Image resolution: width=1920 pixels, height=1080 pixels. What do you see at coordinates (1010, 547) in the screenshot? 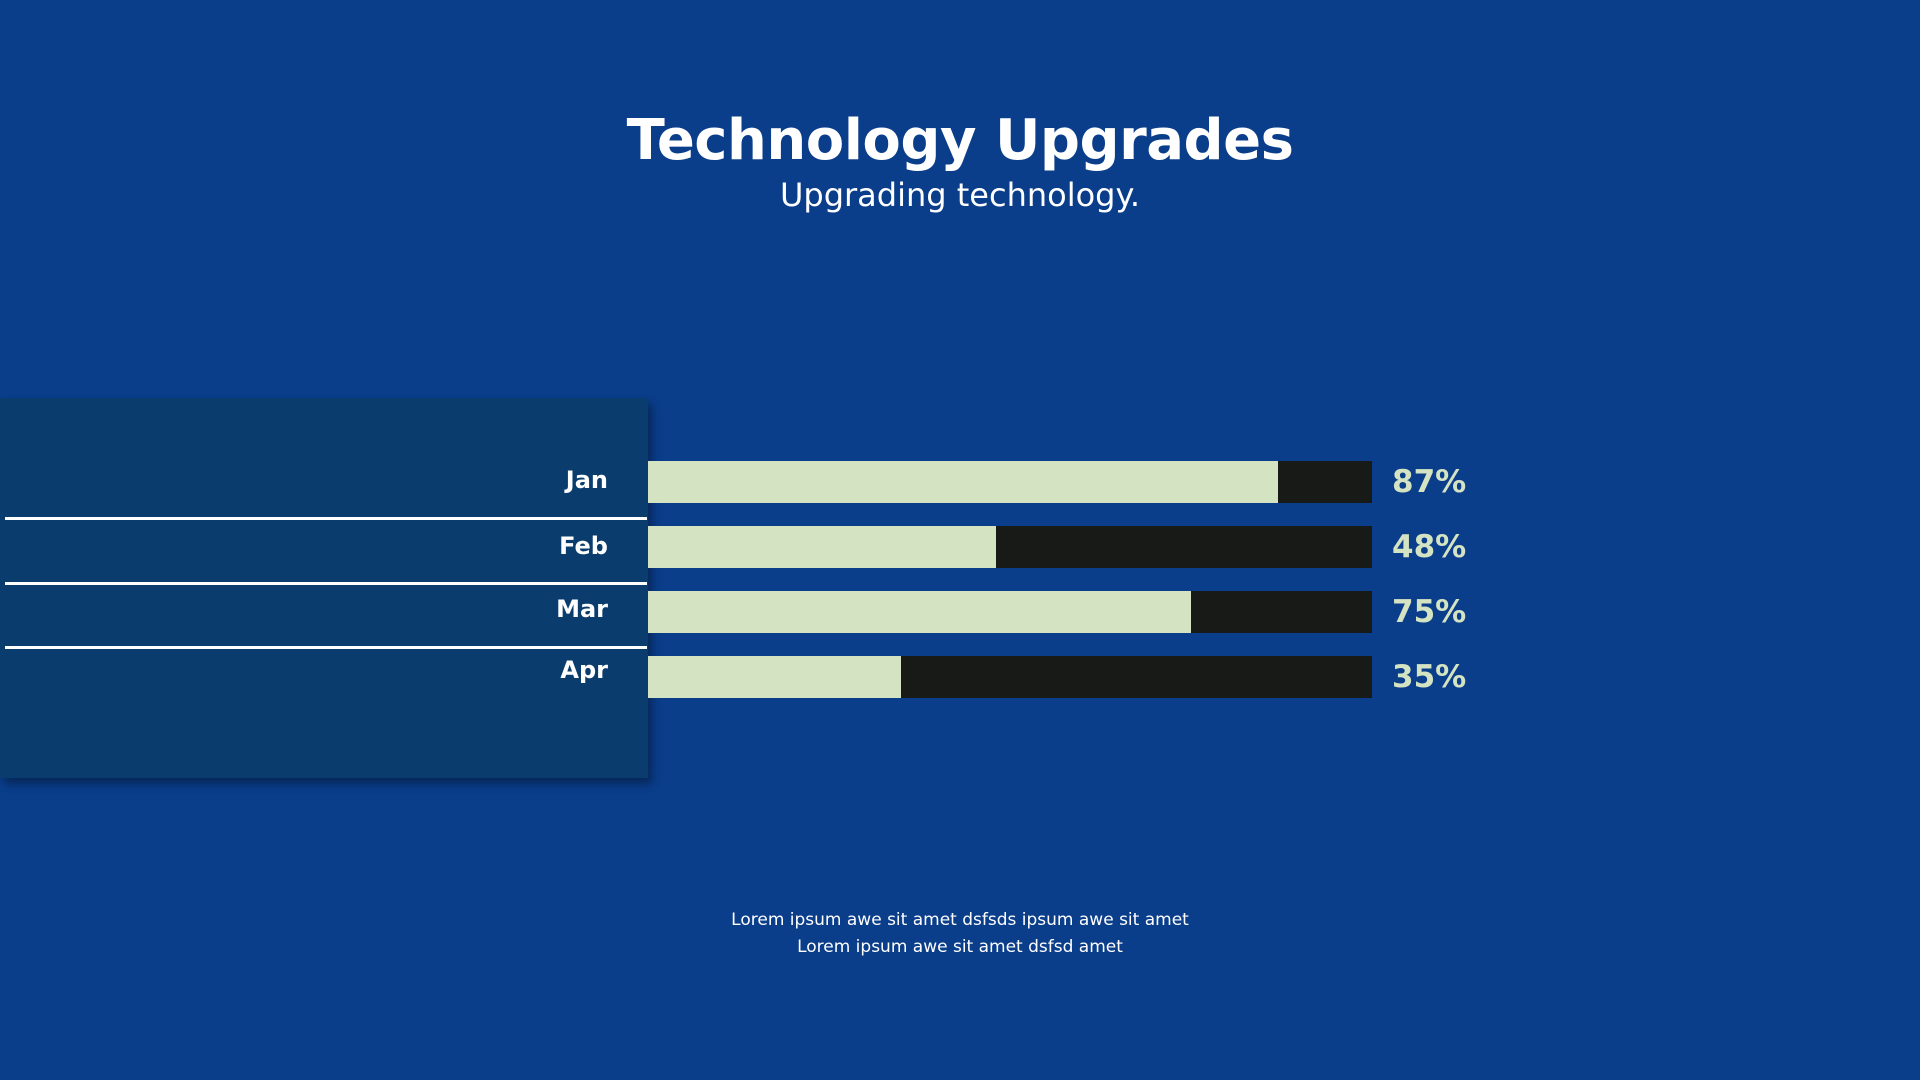
I see `bar-track-feb` at bounding box center [1010, 547].